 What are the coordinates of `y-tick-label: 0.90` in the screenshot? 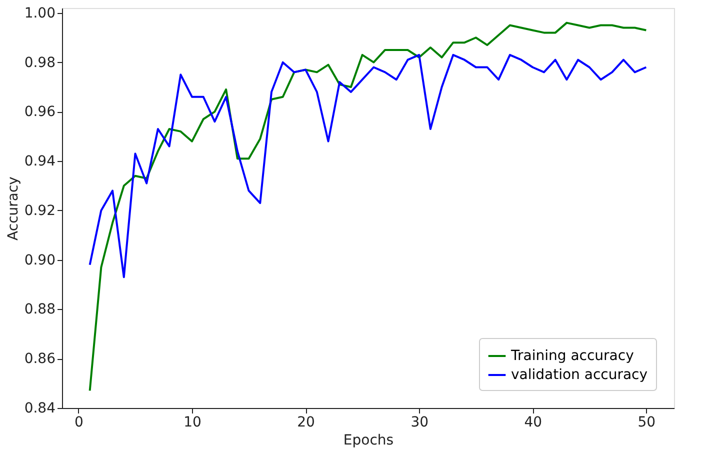 It's located at (40, 260).